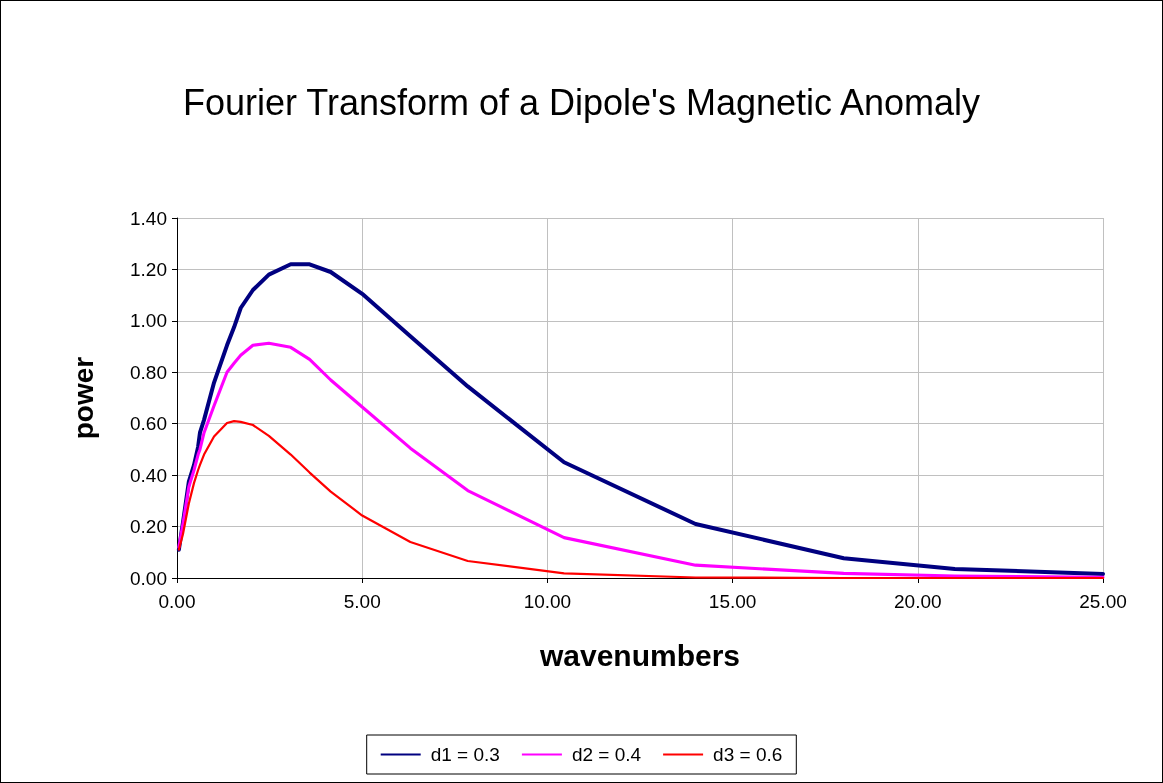 This screenshot has height=783, width=1163. I want to click on y-tick-label: 1.20, so click(148, 269).